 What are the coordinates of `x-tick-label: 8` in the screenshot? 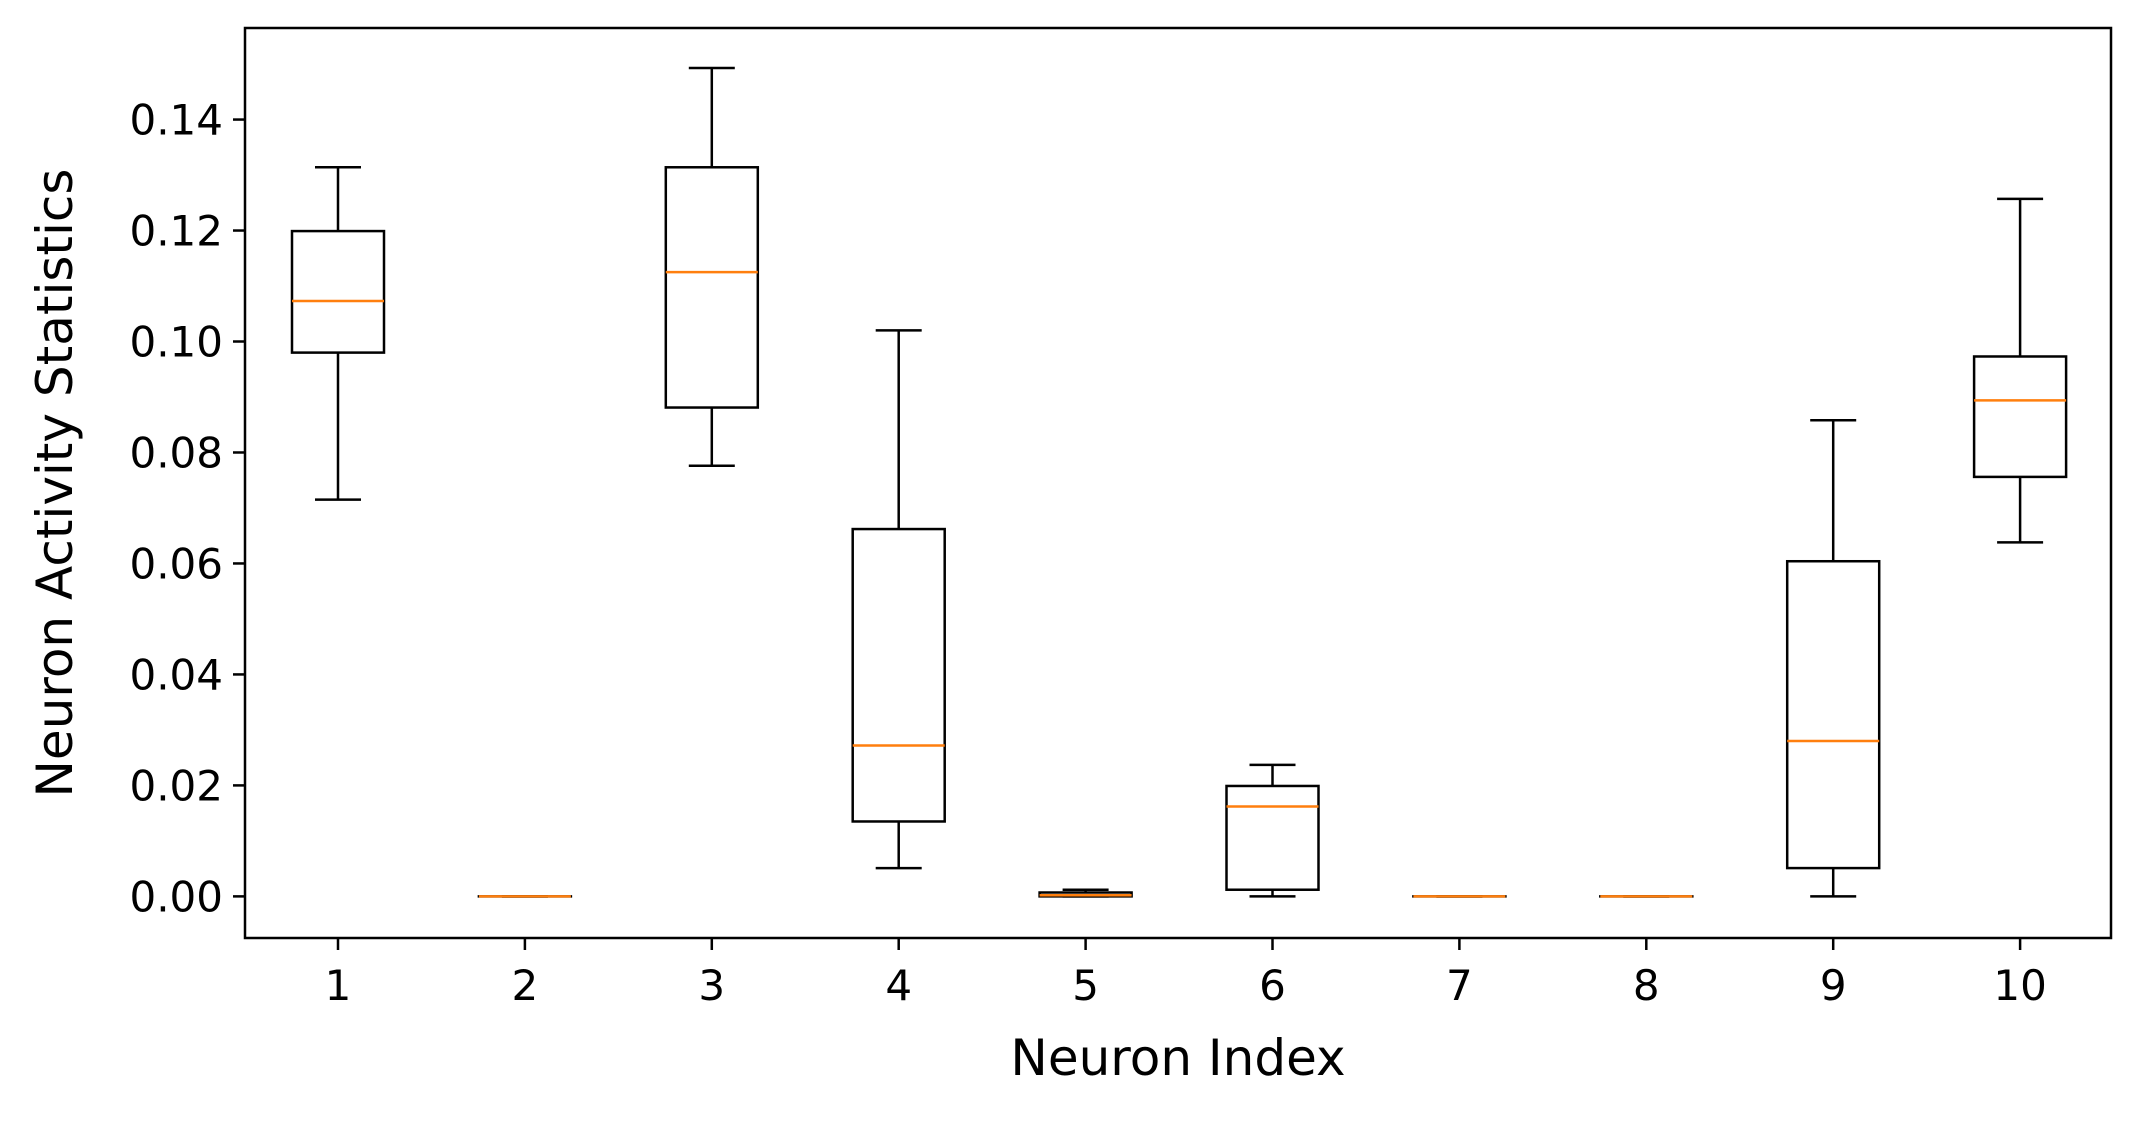 It's located at (1646, 985).